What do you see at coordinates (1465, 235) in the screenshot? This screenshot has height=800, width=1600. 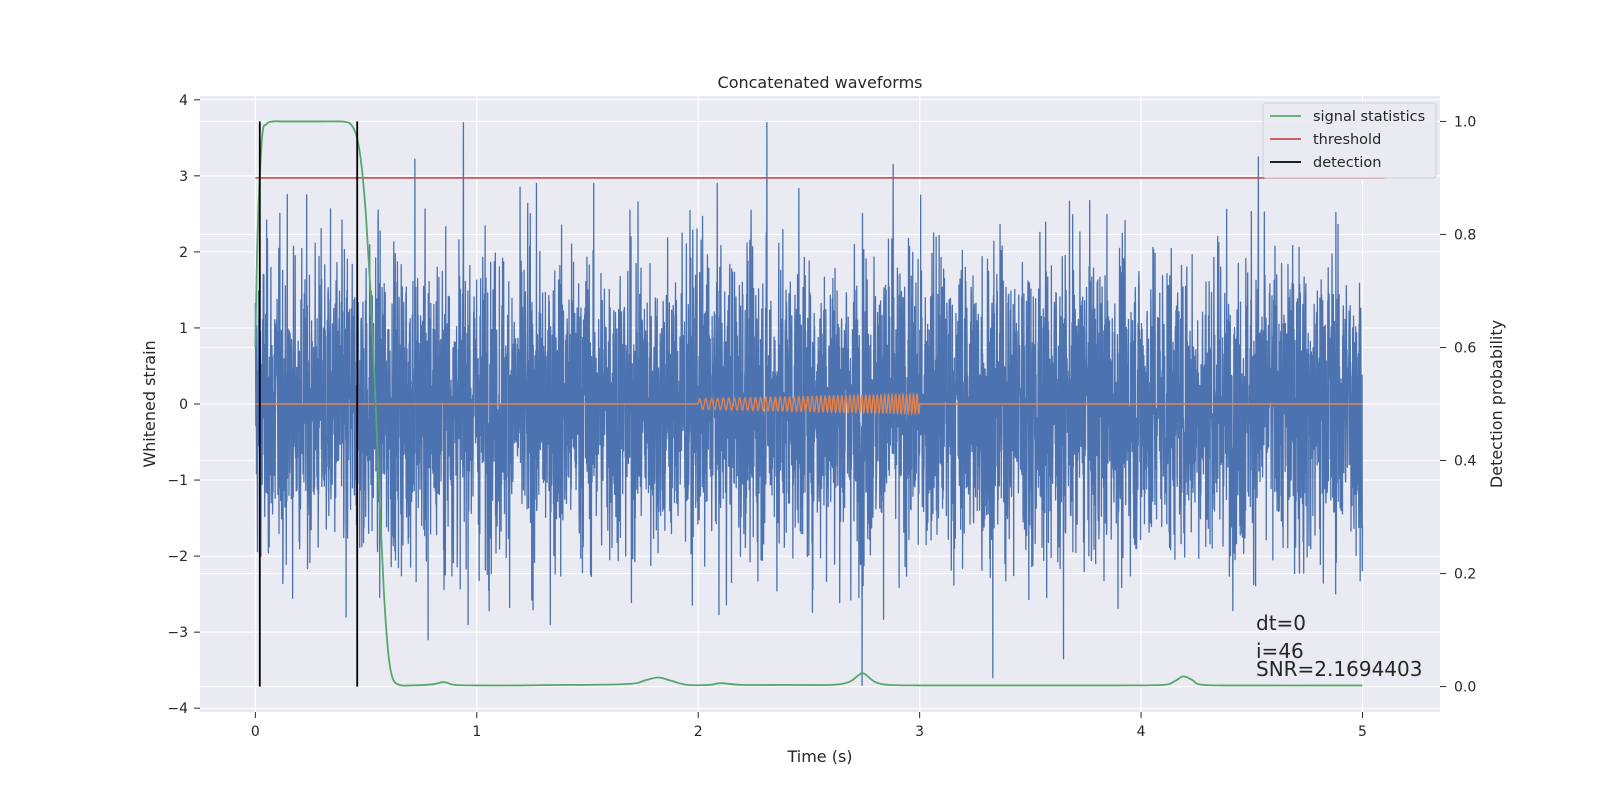 I see `y-right-tick-label: 0.8` at bounding box center [1465, 235].